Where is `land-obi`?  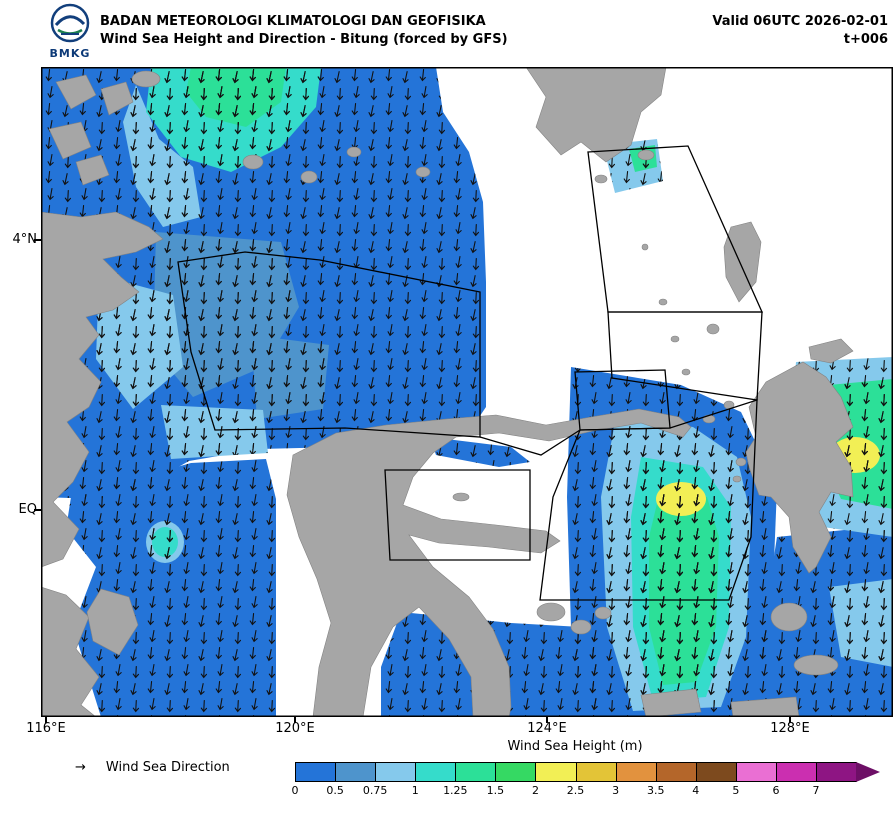 land-obi is located at coordinates (816, 665).